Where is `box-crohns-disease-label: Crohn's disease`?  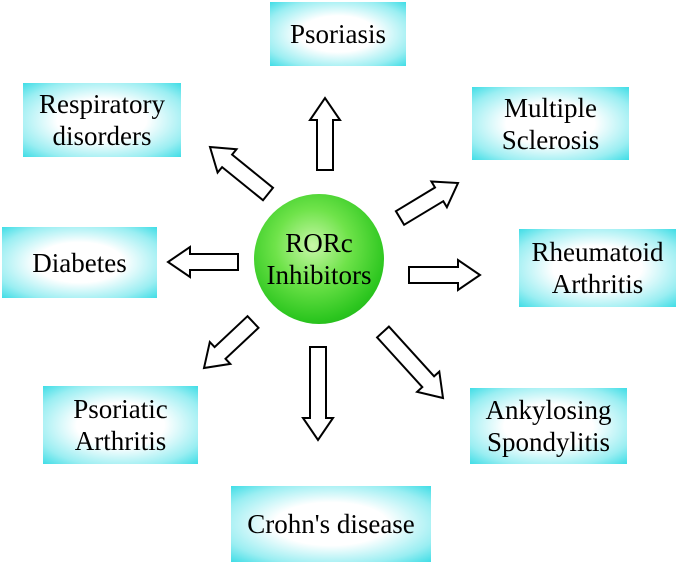 box-crohns-disease-label: Crohn's disease is located at coordinates (331, 524).